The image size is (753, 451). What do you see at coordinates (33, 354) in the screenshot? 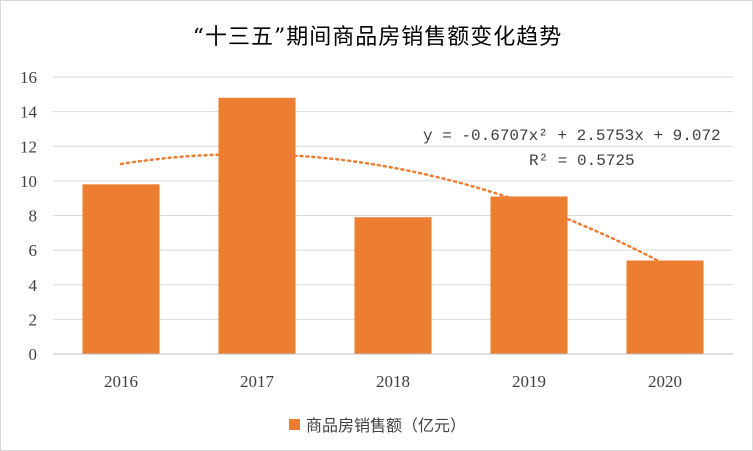
I see `y-tick-label: 0` at bounding box center [33, 354].